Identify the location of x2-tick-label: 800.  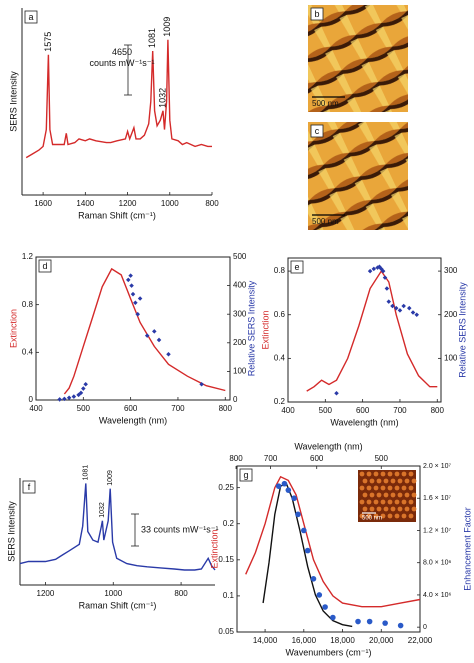
(236, 458).